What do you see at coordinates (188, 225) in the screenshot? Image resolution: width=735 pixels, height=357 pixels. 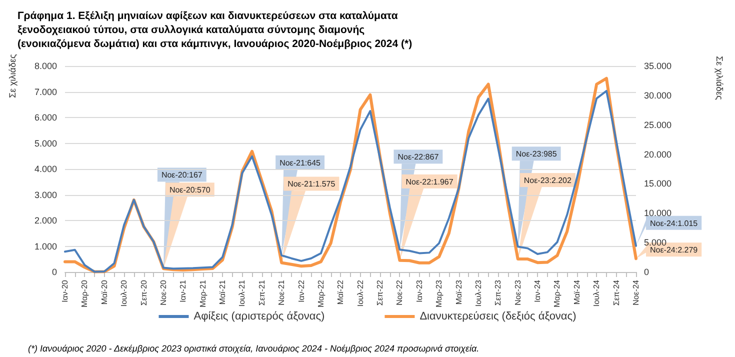 I see `callout: Νοε-20:570` at bounding box center [188, 225].